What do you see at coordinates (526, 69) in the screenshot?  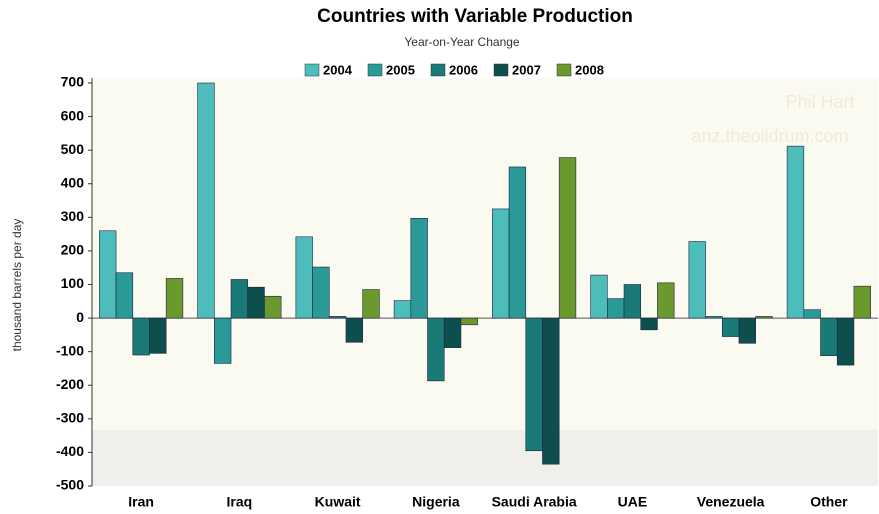 I see `legend-label: 2007` at bounding box center [526, 69].